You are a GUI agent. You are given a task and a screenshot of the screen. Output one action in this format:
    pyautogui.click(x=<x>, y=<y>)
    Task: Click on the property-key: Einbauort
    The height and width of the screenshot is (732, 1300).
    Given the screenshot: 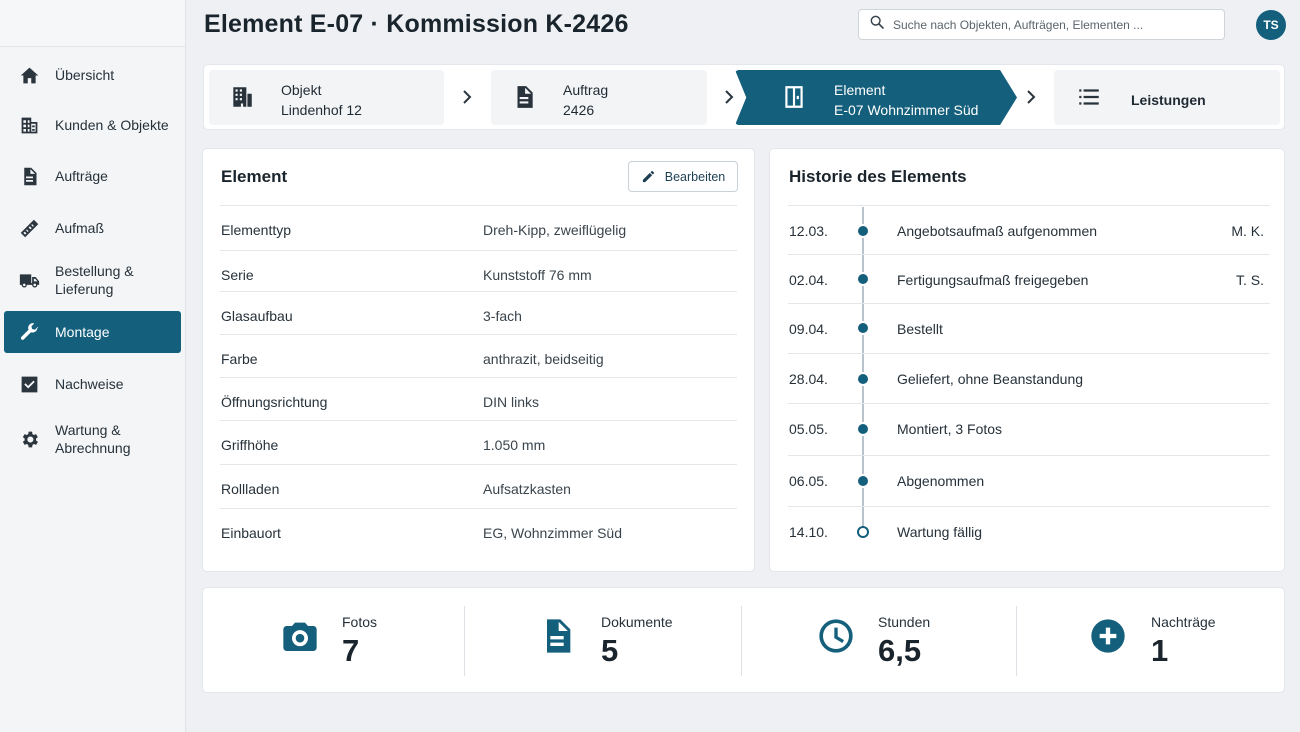 What is the action you would take?
    pyautogui.click(x=251, y=533)
    